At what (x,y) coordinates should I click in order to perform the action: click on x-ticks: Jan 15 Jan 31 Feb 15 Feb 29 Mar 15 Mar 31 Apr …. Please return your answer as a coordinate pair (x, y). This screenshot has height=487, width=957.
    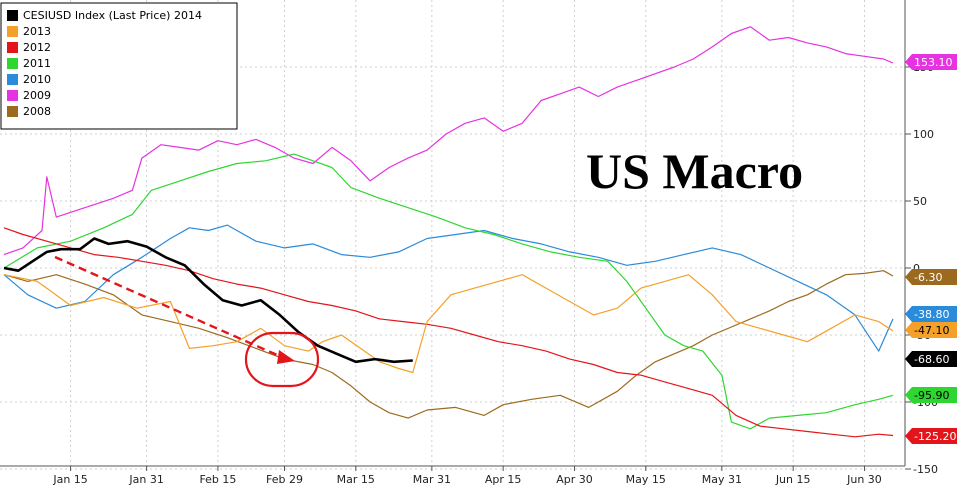
    Looking at the image, I should click on (467, 476).